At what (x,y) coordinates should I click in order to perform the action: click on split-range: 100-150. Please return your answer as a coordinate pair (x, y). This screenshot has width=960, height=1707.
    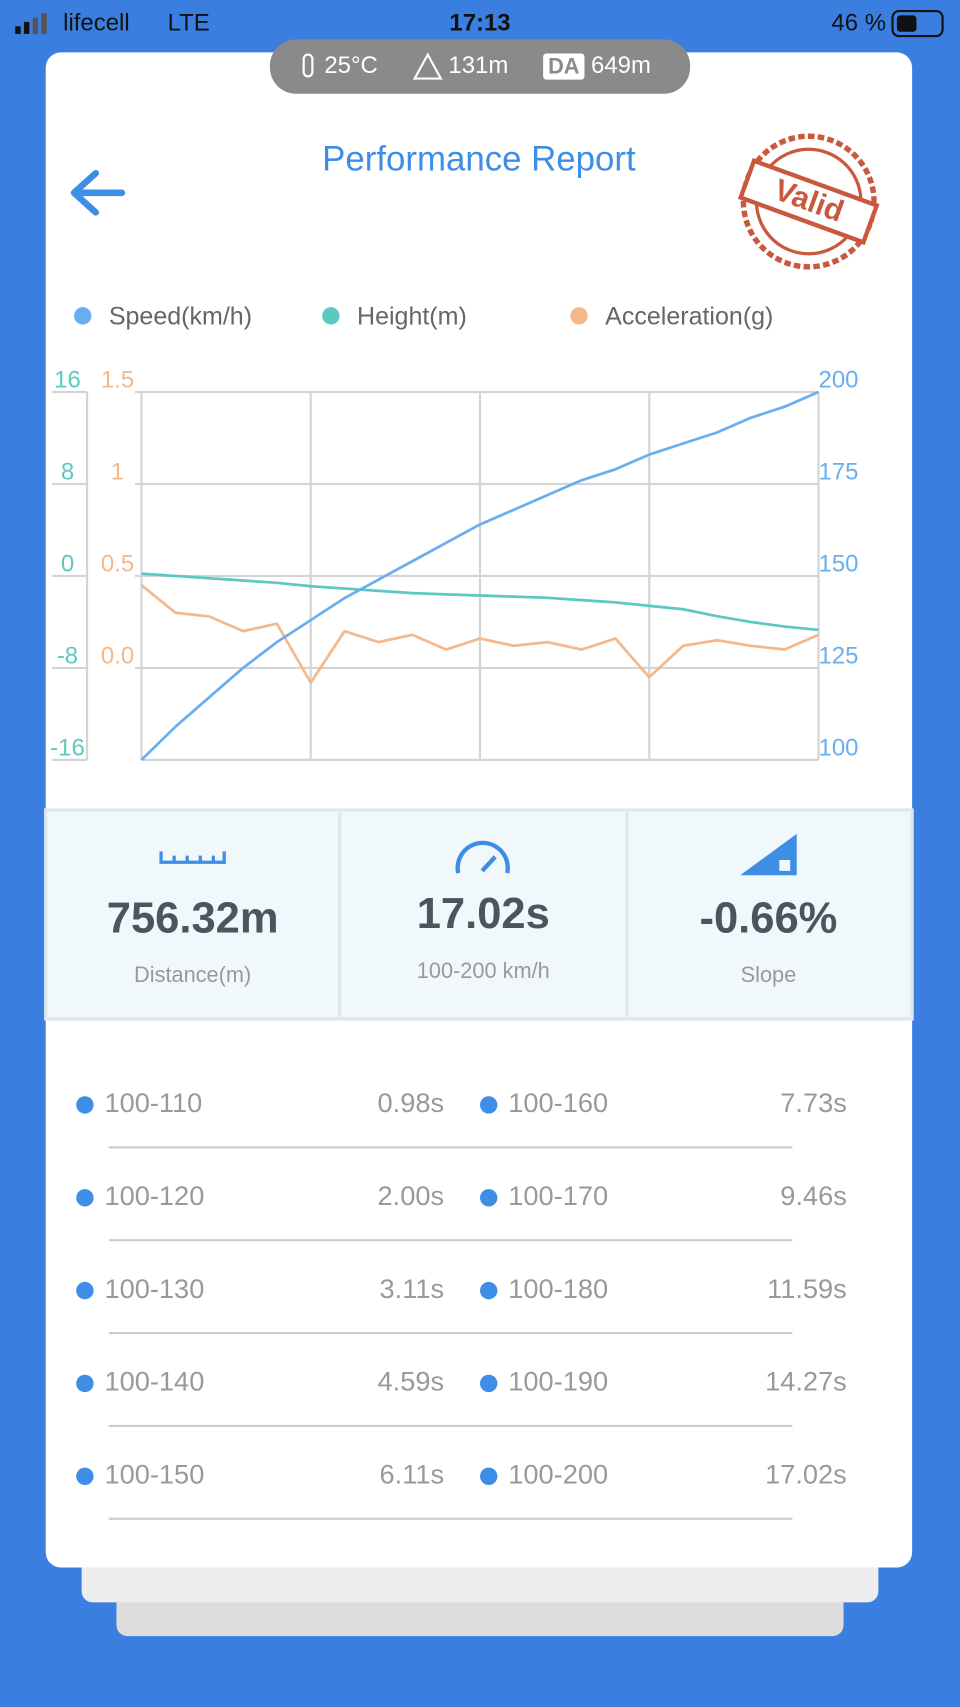
    Looking at the image, I should click on (154, 1473).